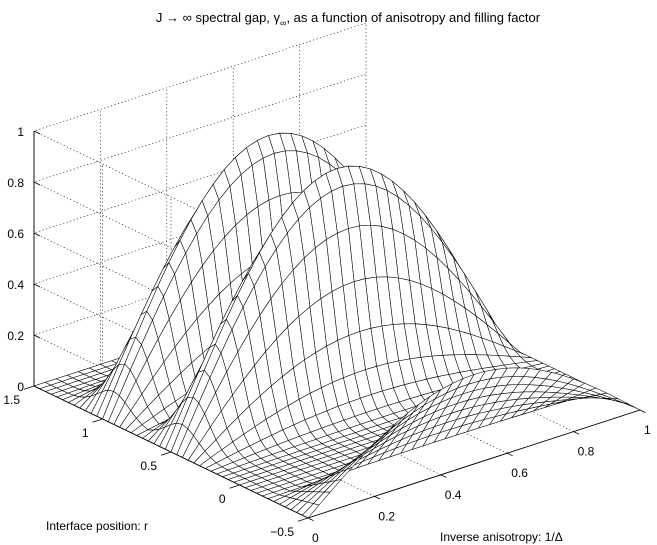  I want to click on z-tick-label: 0.2, so click(15, 336).